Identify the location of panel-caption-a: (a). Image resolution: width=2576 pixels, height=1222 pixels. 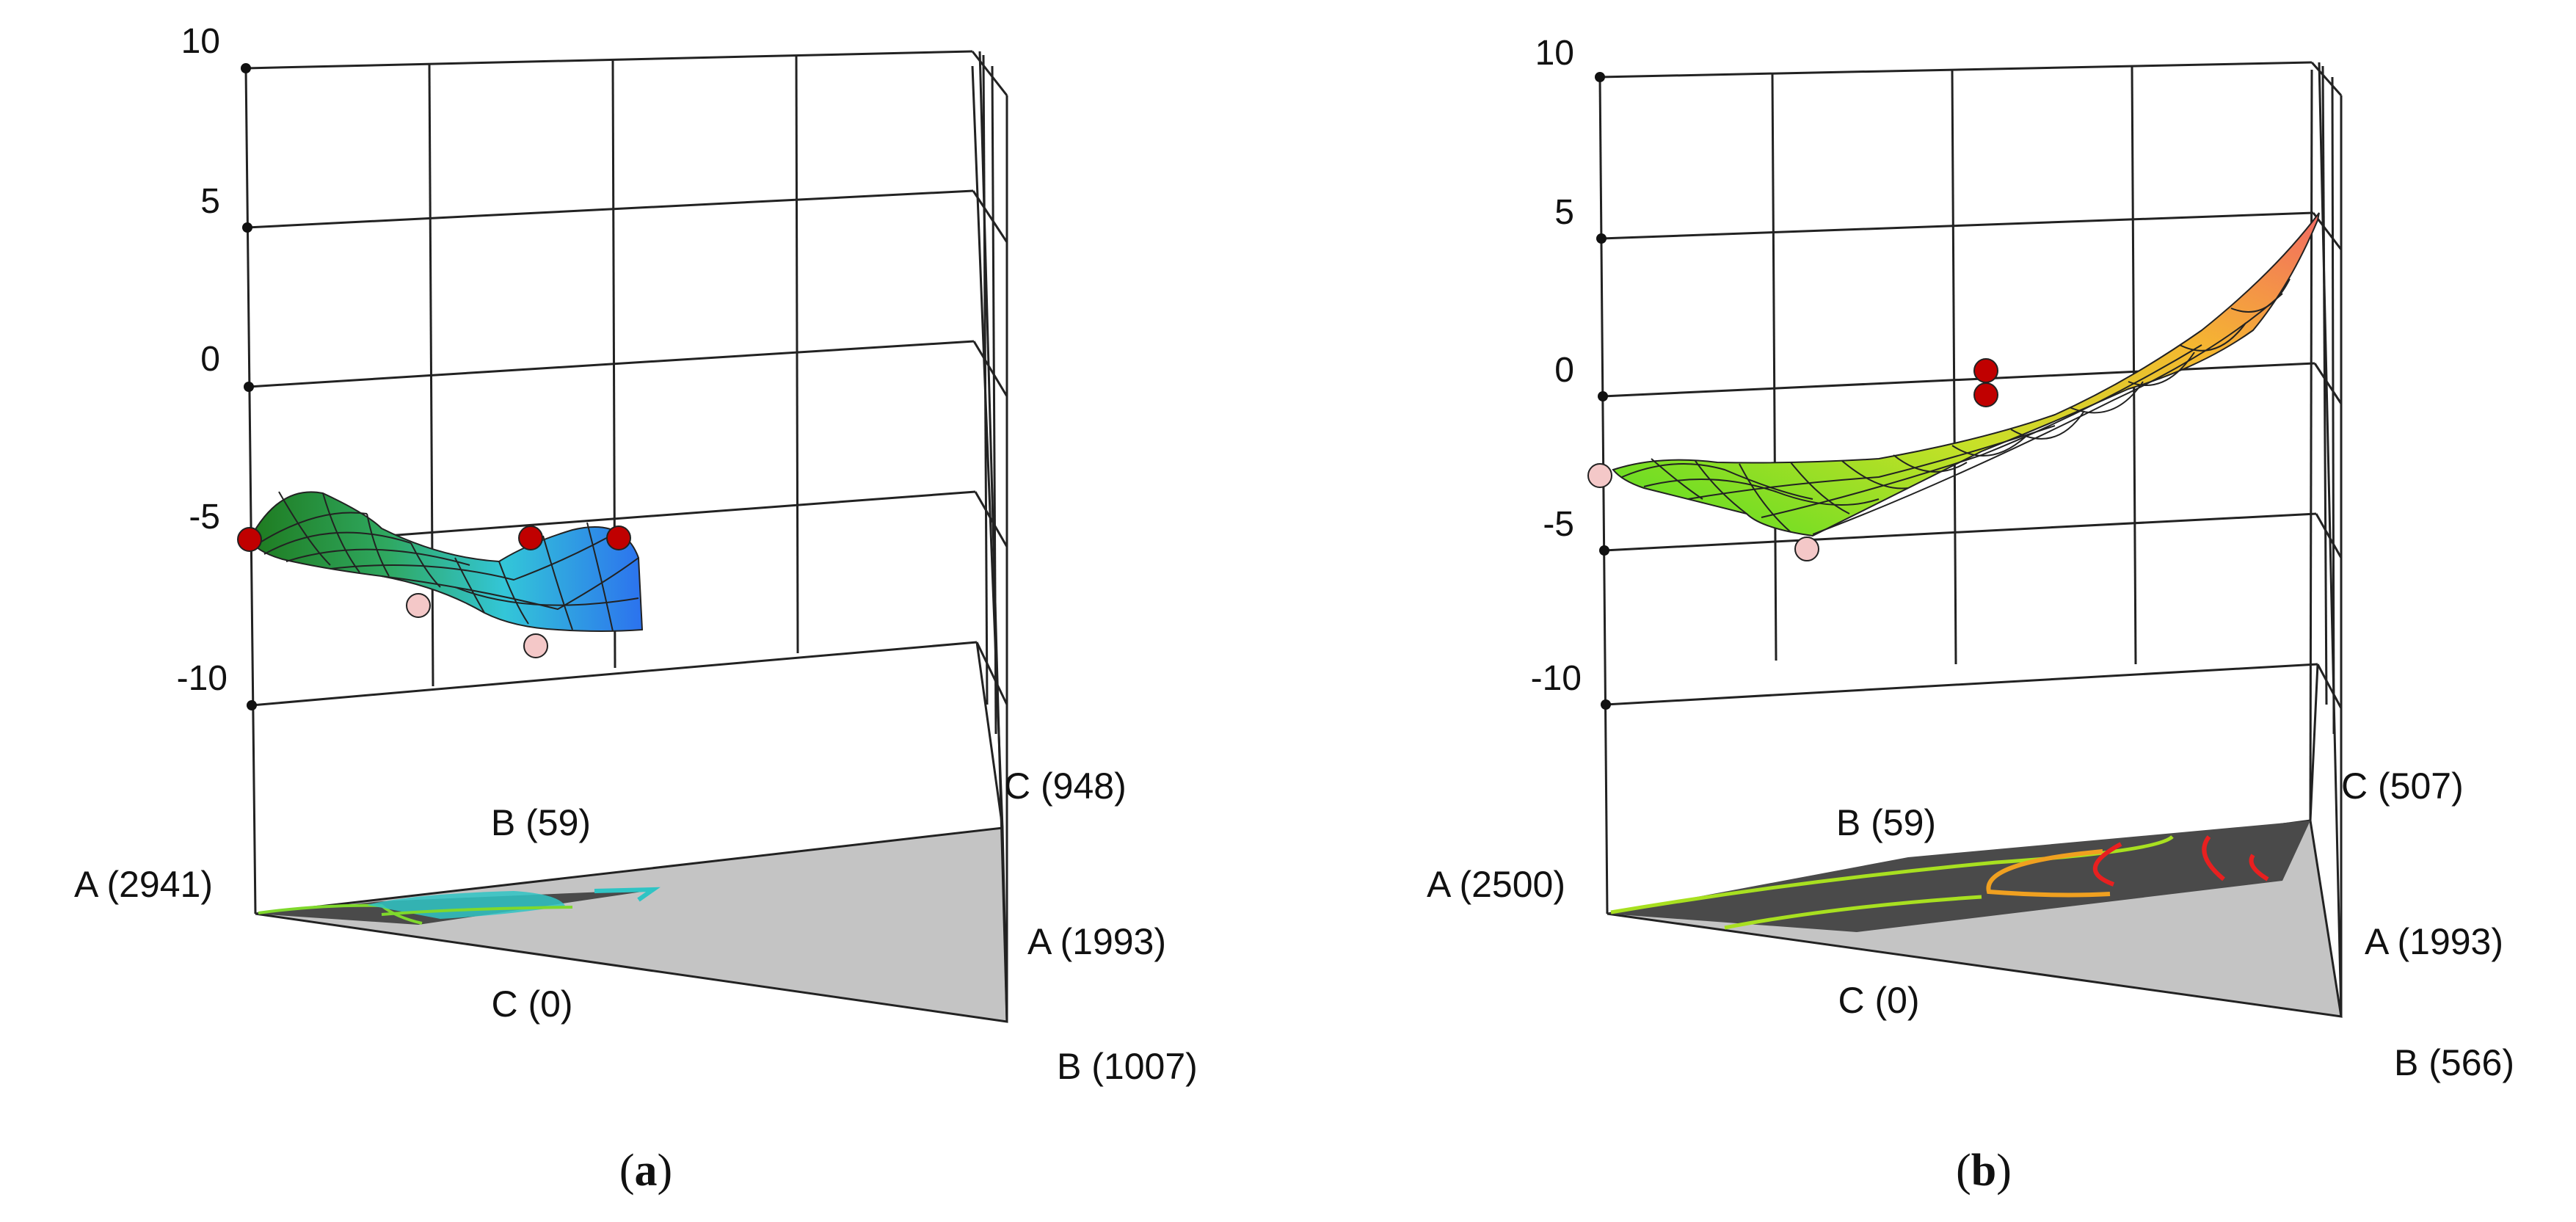
(645, 1171).